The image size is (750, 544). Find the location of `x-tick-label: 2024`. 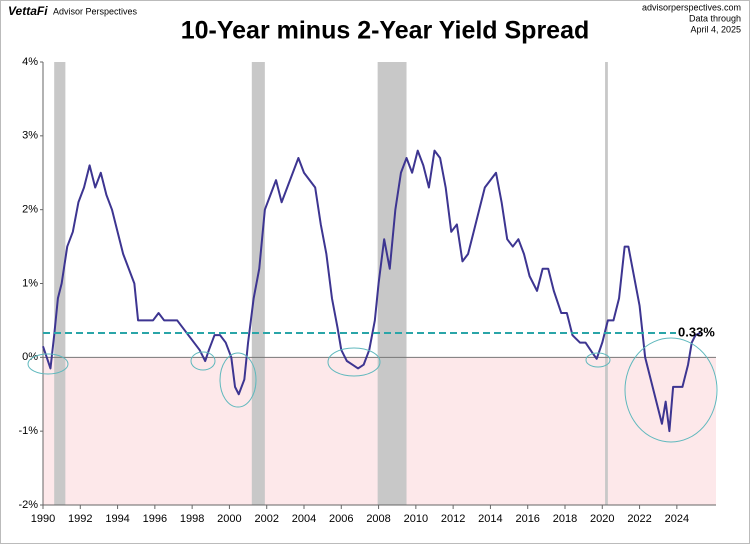

x-tick-label: 2024 is located at coordinates (677, 519).